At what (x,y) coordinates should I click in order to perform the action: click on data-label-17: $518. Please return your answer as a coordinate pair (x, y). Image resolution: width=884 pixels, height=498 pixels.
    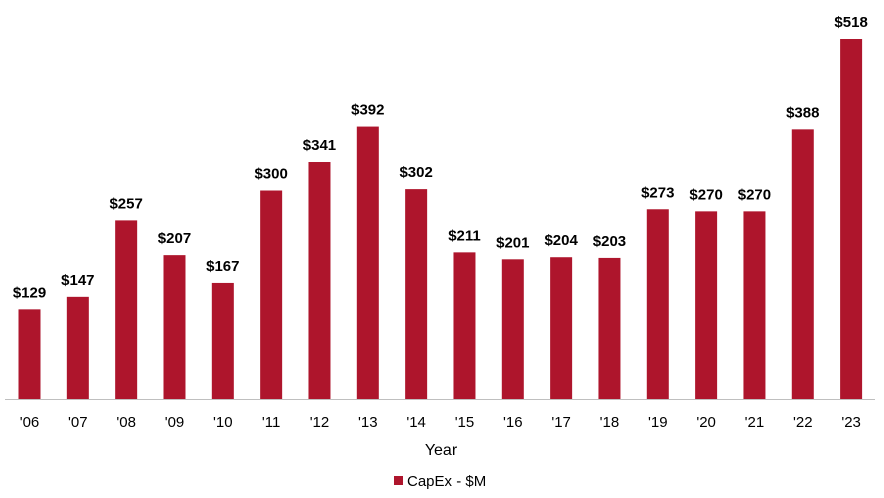
    Looking at the image, I should click on (850, 22).